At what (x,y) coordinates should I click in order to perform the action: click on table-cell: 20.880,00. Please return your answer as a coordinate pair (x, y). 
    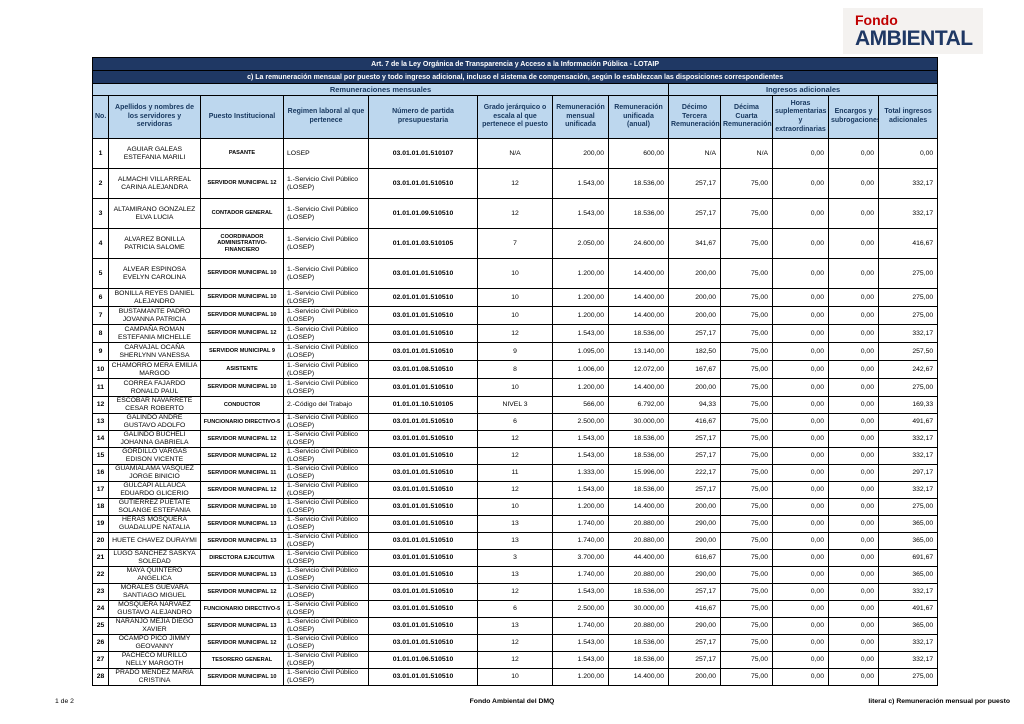
    Looking at the image, I should click on (638, 575).